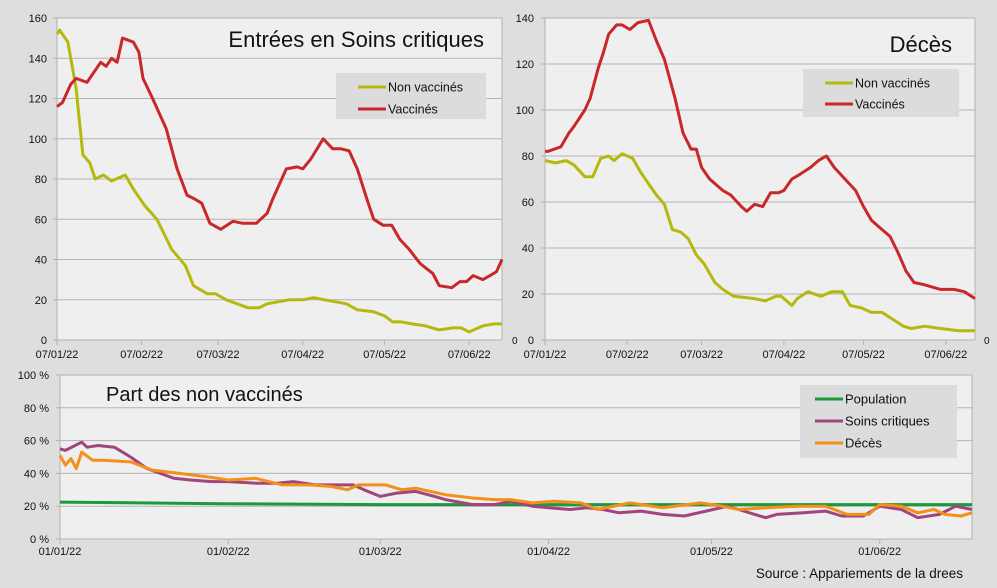 This screenshot has width=997, height=588. I want to click on y-tick-label: 160, so click(38, 19).